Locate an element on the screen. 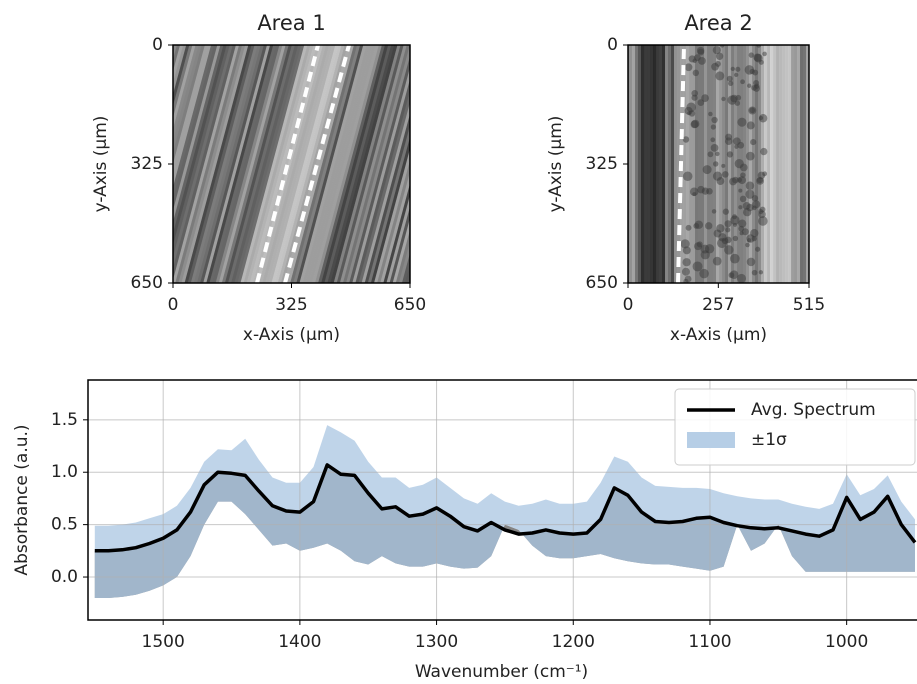 Image resolution: width=917 pixels, height=684 pixels. x-tick-label: 0 is located at coordinates (173, 305).